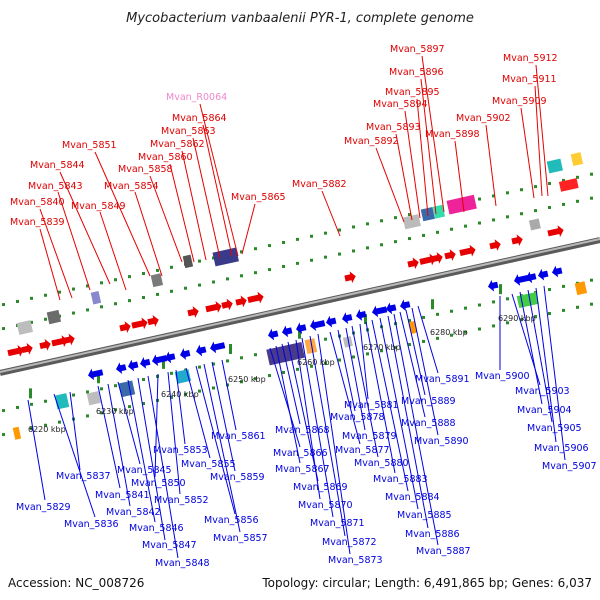 The width and height of the screenshot is (600, 600). What do you see at coordinates (37, 222) in the screenshot?
I see `gene-label: Mvan_5839` at bounding box center [37, 222].